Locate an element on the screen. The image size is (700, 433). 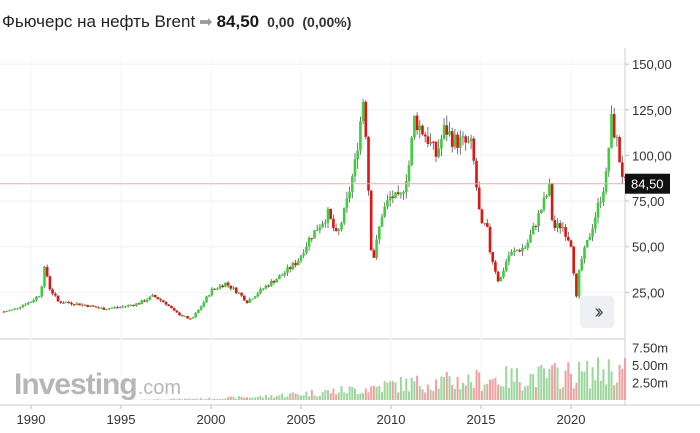
instrument-title: Фьючерс на нефть Brent is located at coordinates (99, 21).